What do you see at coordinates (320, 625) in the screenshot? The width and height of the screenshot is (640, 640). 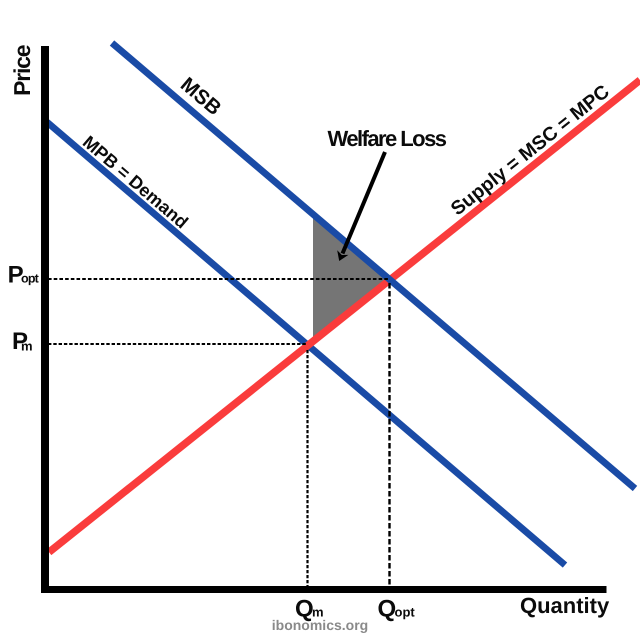 I see `svg-text: ibonomics.org` at bounding box center [320, 625].